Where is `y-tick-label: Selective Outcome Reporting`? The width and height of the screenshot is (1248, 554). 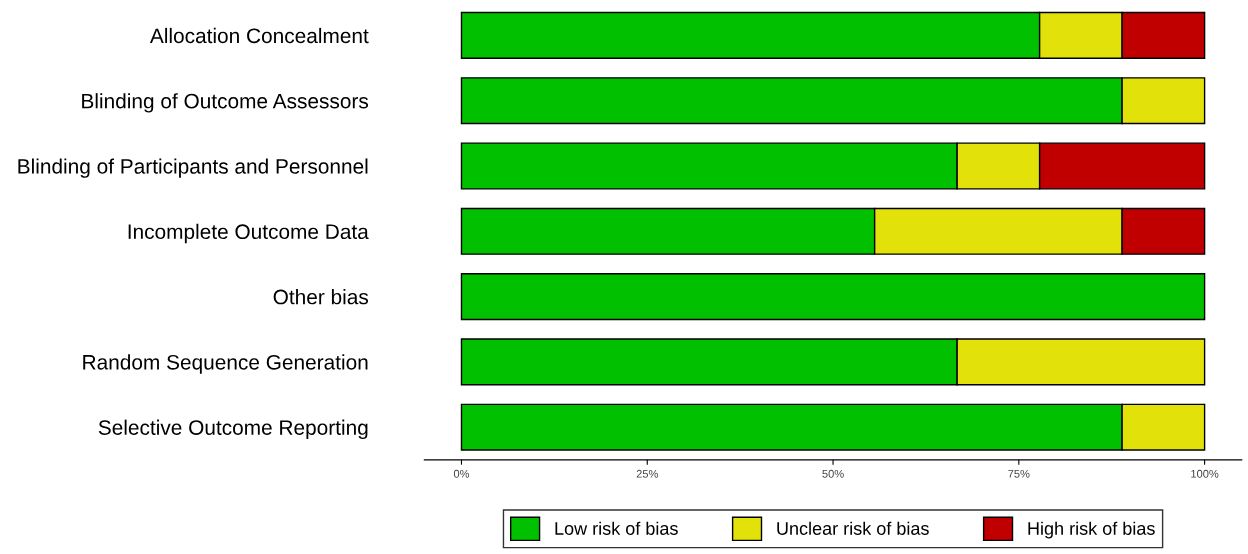 y-tick-label: Selective Outcome Reporting is located at coordinates (233, 429).